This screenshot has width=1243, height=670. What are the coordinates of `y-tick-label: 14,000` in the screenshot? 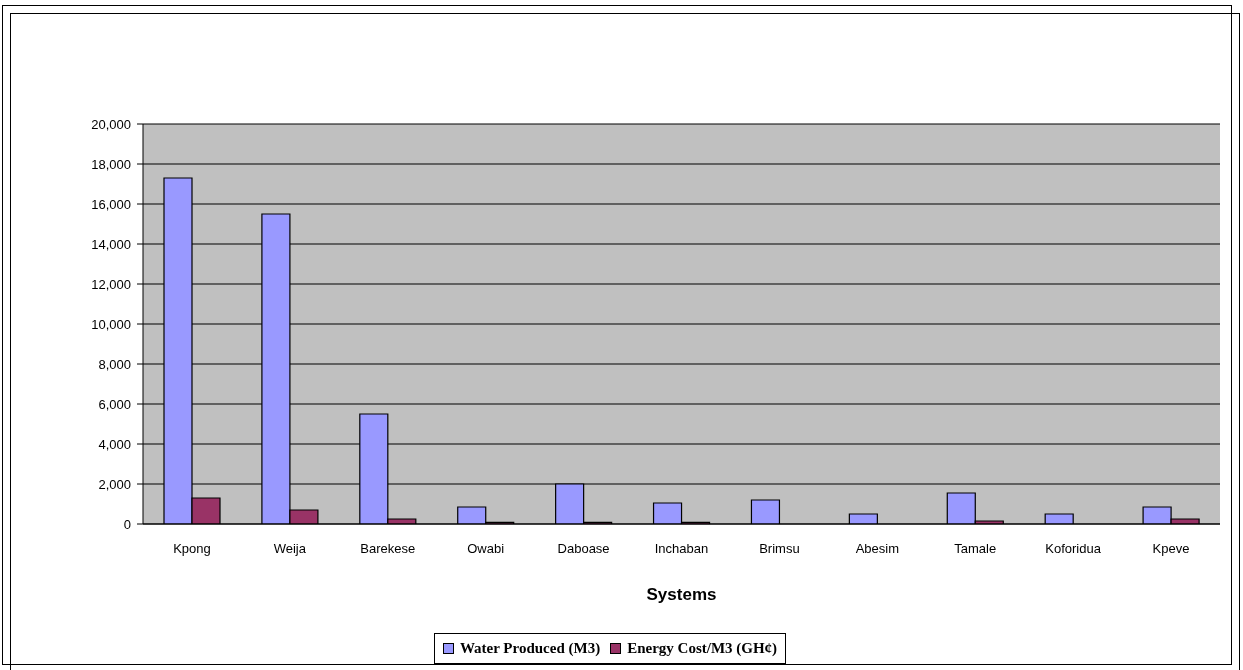 It's located at (111, 244).